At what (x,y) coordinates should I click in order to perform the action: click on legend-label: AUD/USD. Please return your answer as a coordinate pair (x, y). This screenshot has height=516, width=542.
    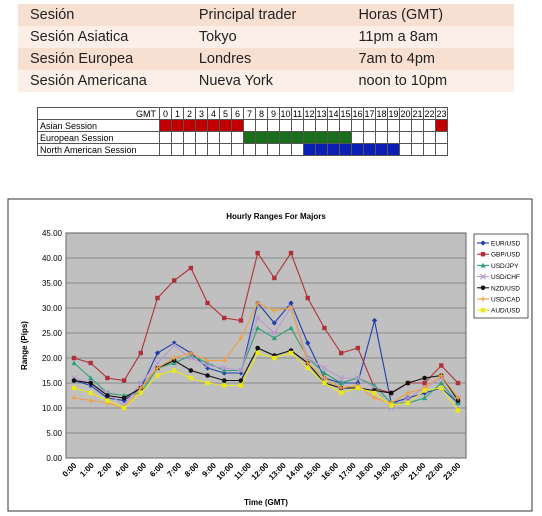
    Looking at the image, I should click on (506, 311).